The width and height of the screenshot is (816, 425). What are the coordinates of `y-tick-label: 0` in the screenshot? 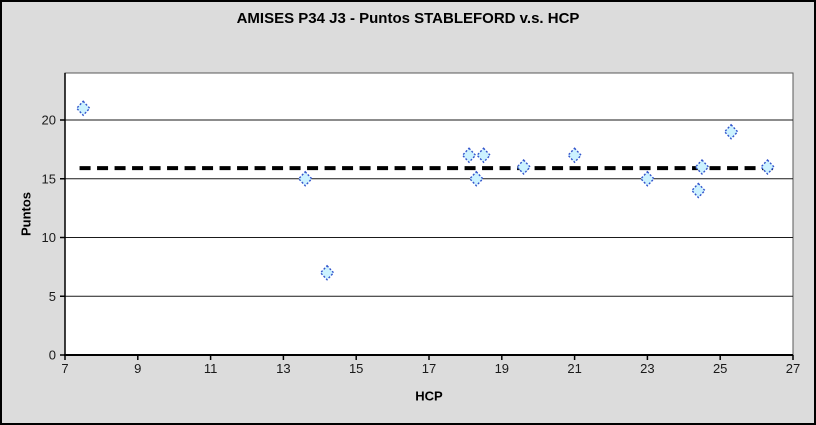 It's located at (52, 355).